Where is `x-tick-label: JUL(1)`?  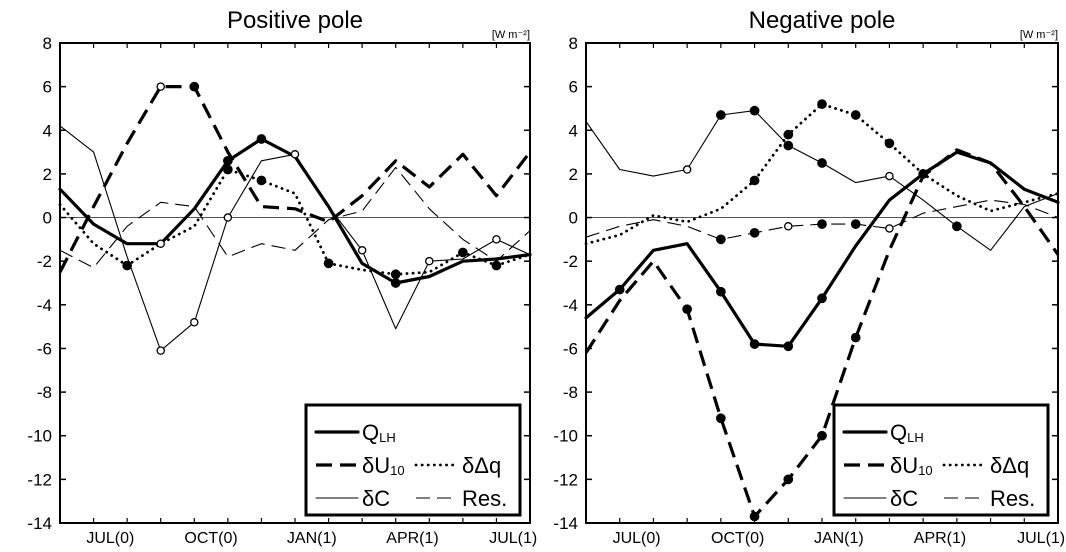
x-tick-label: JUL(1) is located at coordinates (513, 538).